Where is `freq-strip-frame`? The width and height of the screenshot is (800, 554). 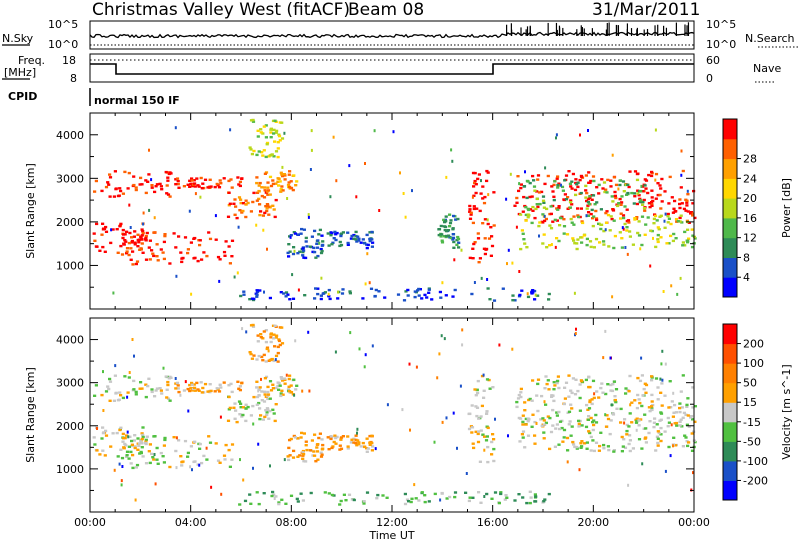
freq-strip-frame is located at coordinates (392, 68).